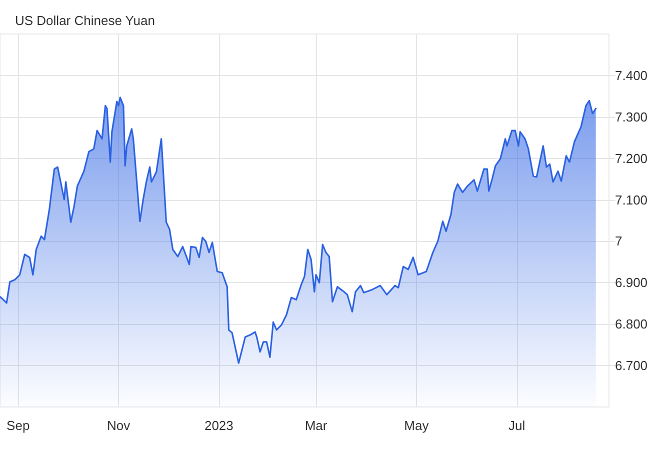 This screenshot has width=663, height=460. What do you see at coordinates (85, 20) in the screenshot?
I see `chart-title: US Dollar Chinese Yuan` at bounding box center [85, 20].